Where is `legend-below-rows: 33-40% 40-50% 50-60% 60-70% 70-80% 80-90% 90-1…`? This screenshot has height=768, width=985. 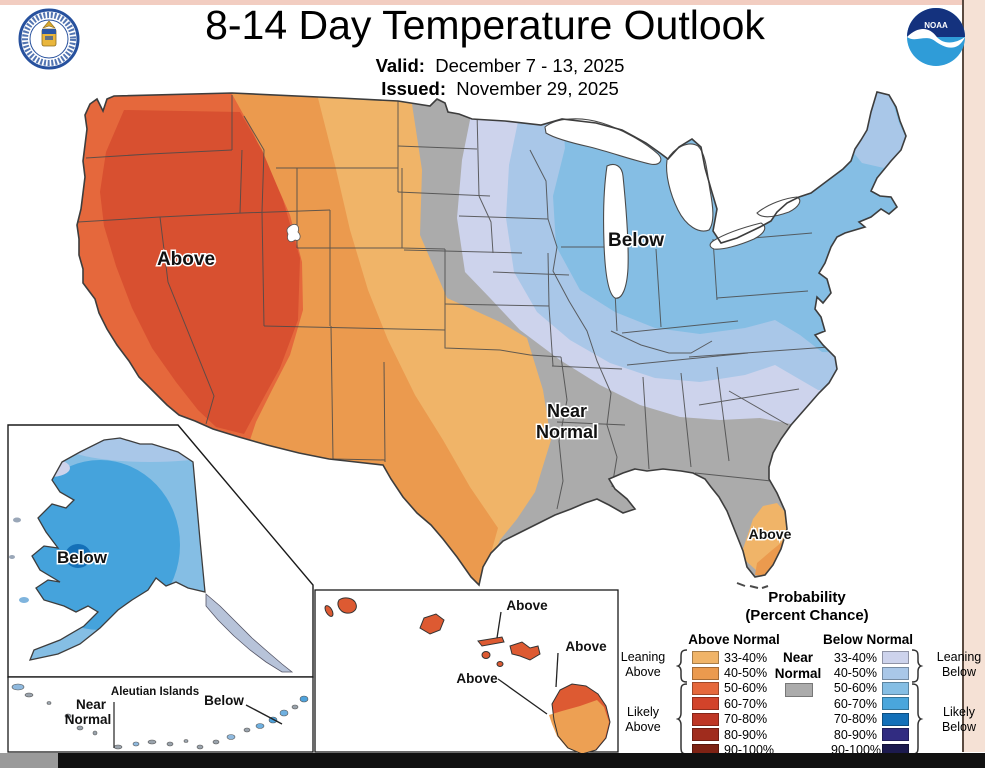 legend-below-rows: 33-40% 40-50% 50-60% 60-70% 70-80% 80-90% 90-1… is located at coordinates (870, 704).